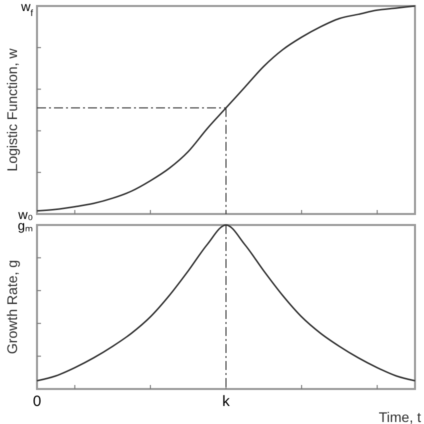 This screenshot has width=424, height=424. I want to click on y-axis-title: Growth Rate, g, so click(12, 307).